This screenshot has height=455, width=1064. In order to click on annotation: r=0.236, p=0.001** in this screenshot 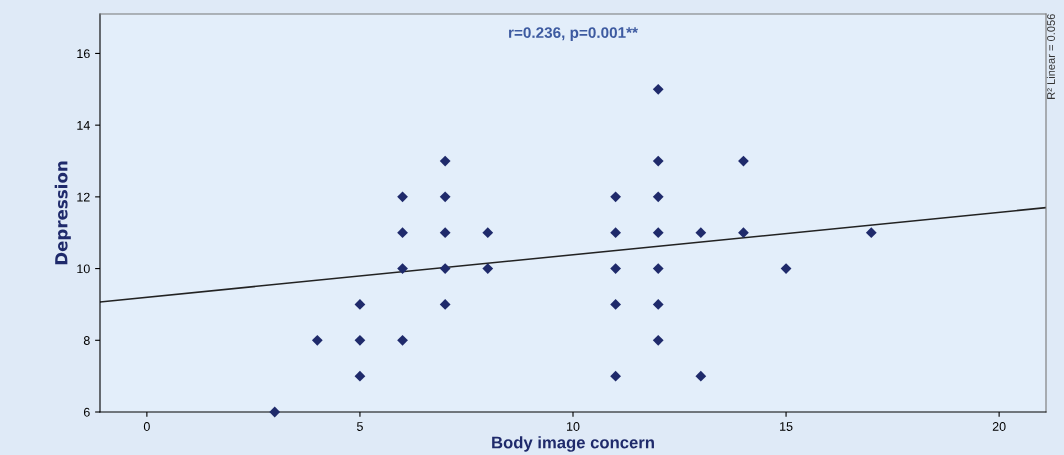, I will do `click(573, 34)`.